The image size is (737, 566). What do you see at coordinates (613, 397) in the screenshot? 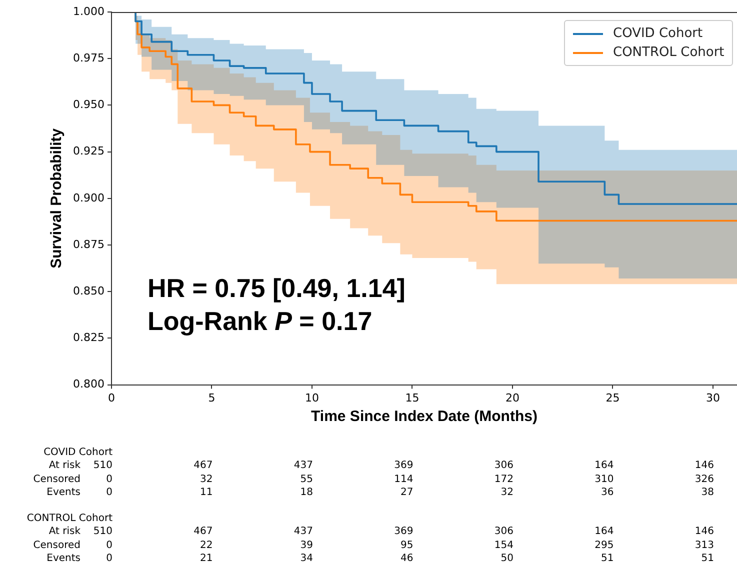
I see `x-tick-label: 25` at bounding box center [613, 397].